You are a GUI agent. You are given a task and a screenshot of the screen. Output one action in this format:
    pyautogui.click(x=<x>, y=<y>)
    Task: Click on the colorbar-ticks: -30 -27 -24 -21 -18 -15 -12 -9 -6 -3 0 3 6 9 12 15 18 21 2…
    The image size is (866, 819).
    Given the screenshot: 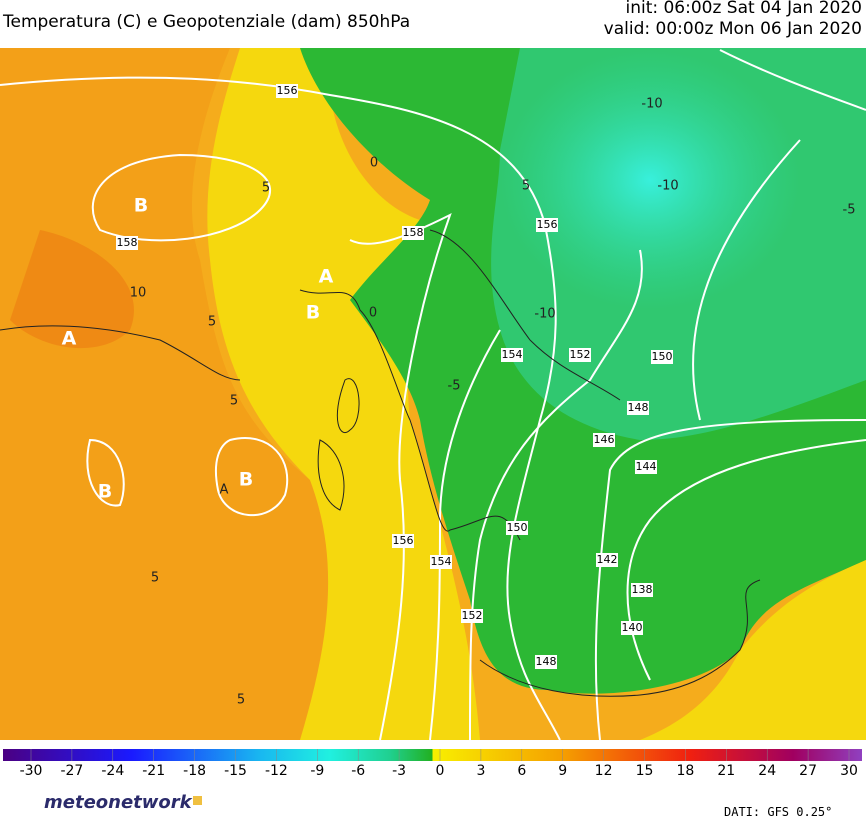 What is the action you would take?
    pyautogui.click(x=439, y=764)
    